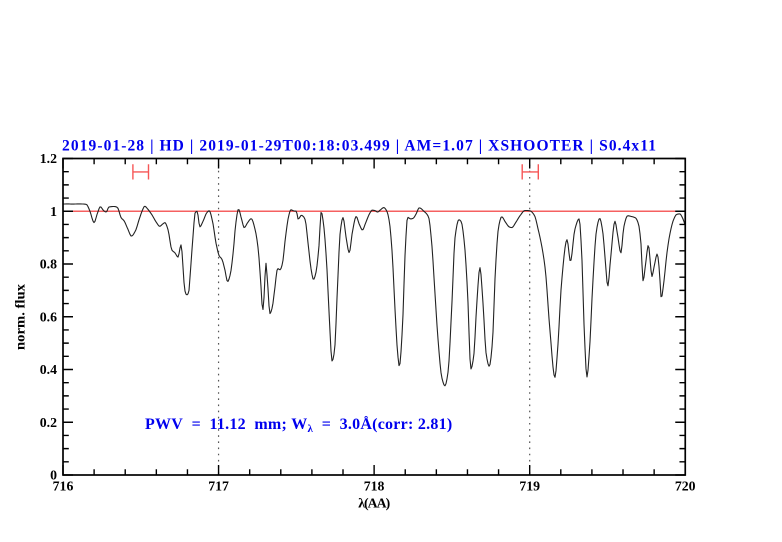 This screenshot has height=542, width=782. What do you see at coordinates (218, 486) in the screenshot?
I see `svg-text: 717` at bounding box center [218, 486].